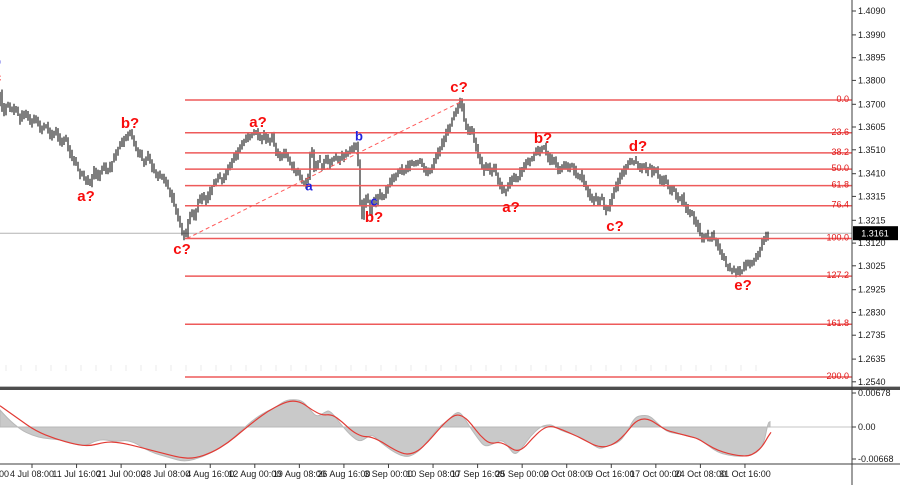  What do you see at coordinates (638, 146) in the screenshot?
I see `wave-label-dq-14: d?` at bounding box center [638, 146].